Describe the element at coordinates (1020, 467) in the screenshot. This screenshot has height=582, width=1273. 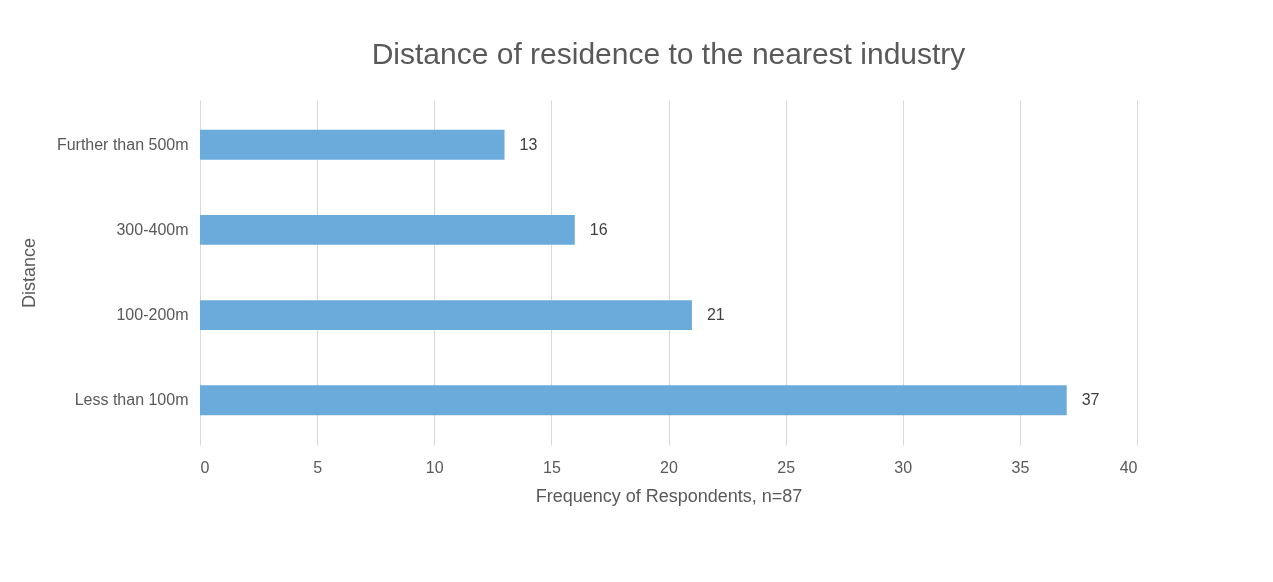
I see `x-tick-label: 35` at that location.